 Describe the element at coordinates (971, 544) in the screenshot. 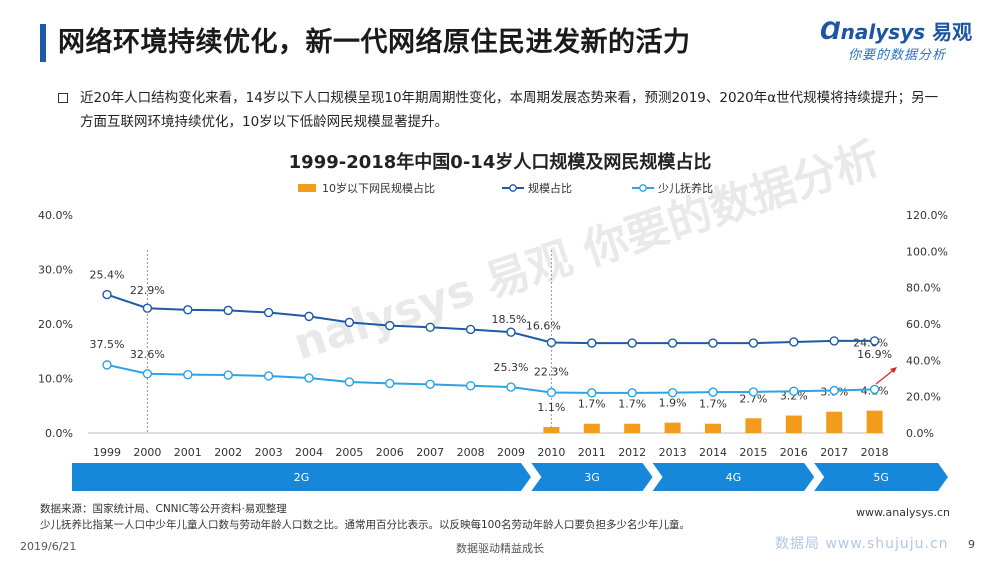

I see `page-number: 9` at that location.